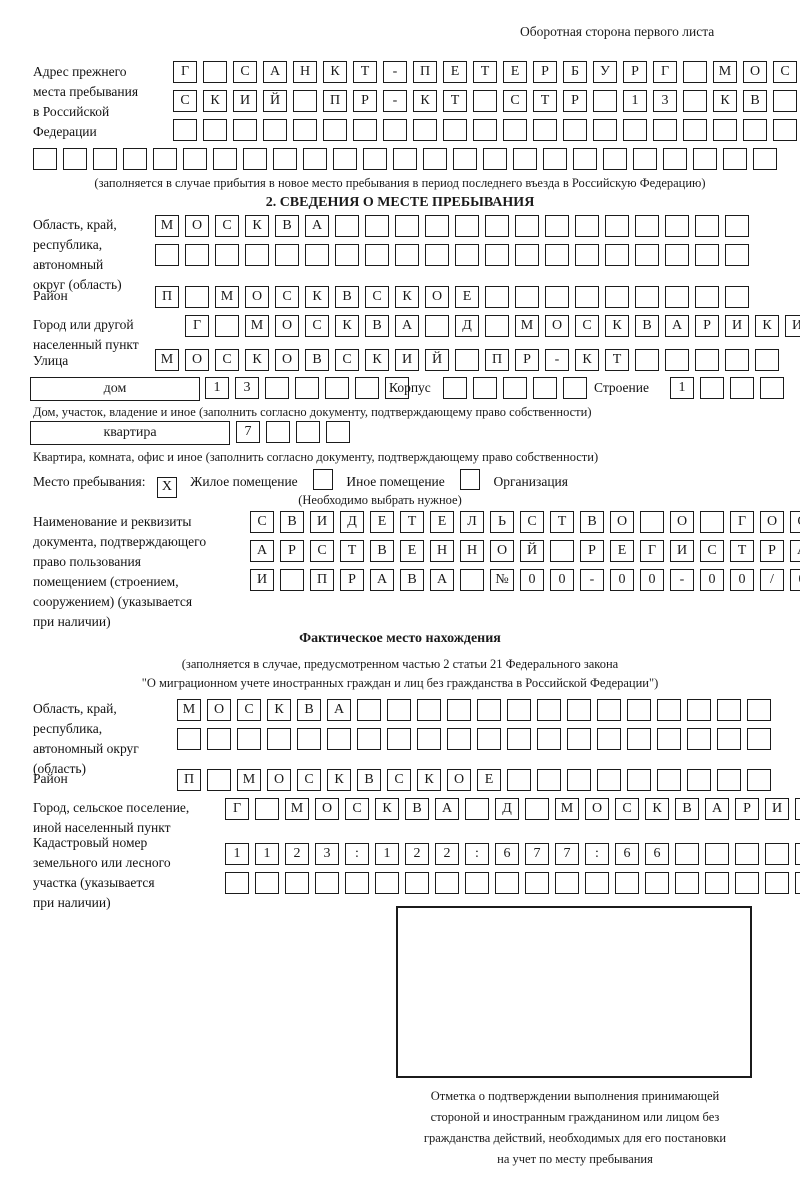 The image size is (800, 1180). Describe the element at coordinates (287, 326) in the screenshot. I see `s2-city-cell: О` at that location.